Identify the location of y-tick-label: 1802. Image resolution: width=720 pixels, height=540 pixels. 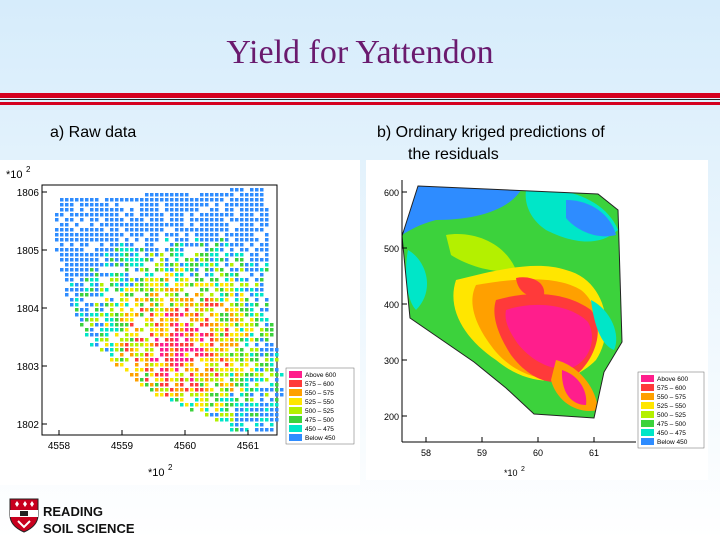
(28, 425).